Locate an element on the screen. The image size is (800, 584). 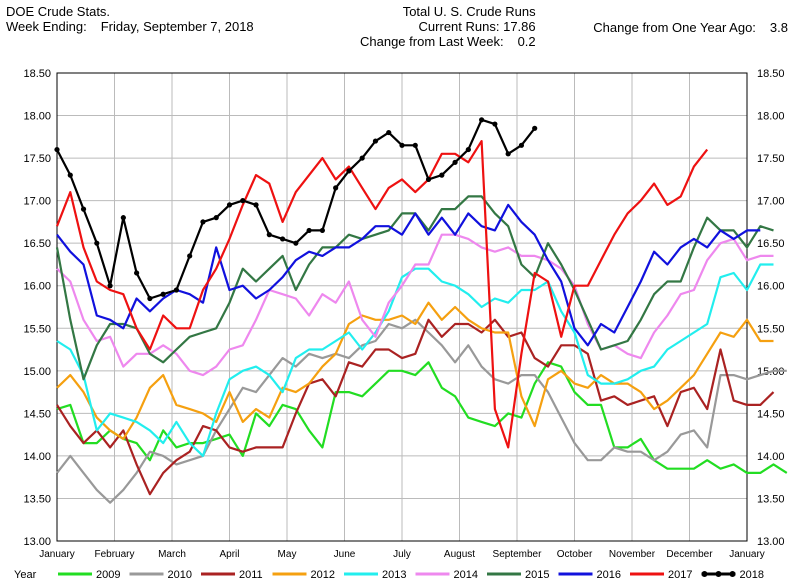
x-tick-label: August is located at coordinates (459, 554).